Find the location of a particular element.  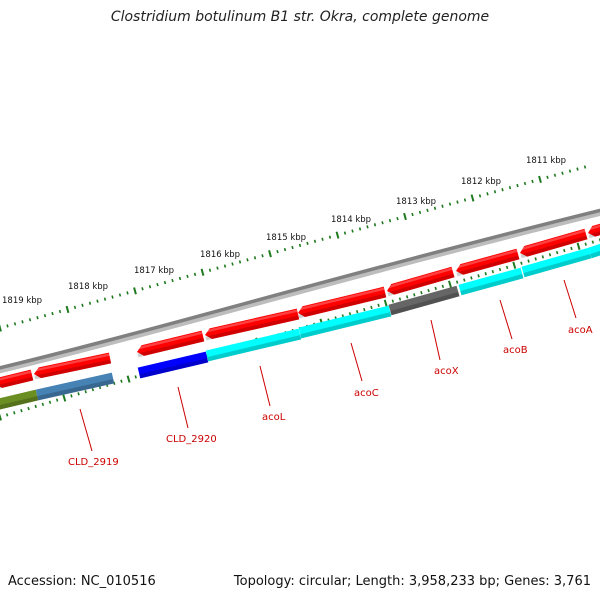

gene-label: acoL is located at coordinates (274, 417).